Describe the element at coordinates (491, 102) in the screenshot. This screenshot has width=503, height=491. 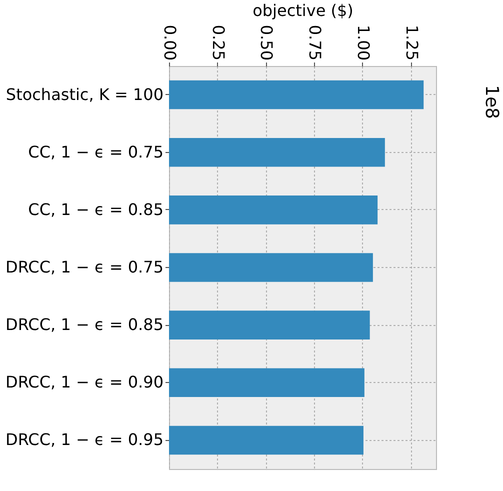
I see `text: 1e8` at that location.